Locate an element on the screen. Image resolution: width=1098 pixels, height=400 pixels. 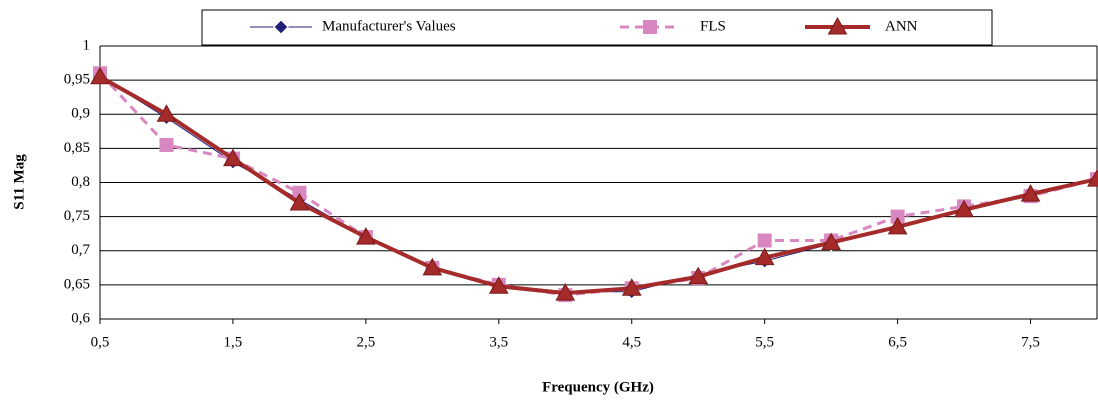
x-tick-label: 2,5 is located at coordinates (365, 342).